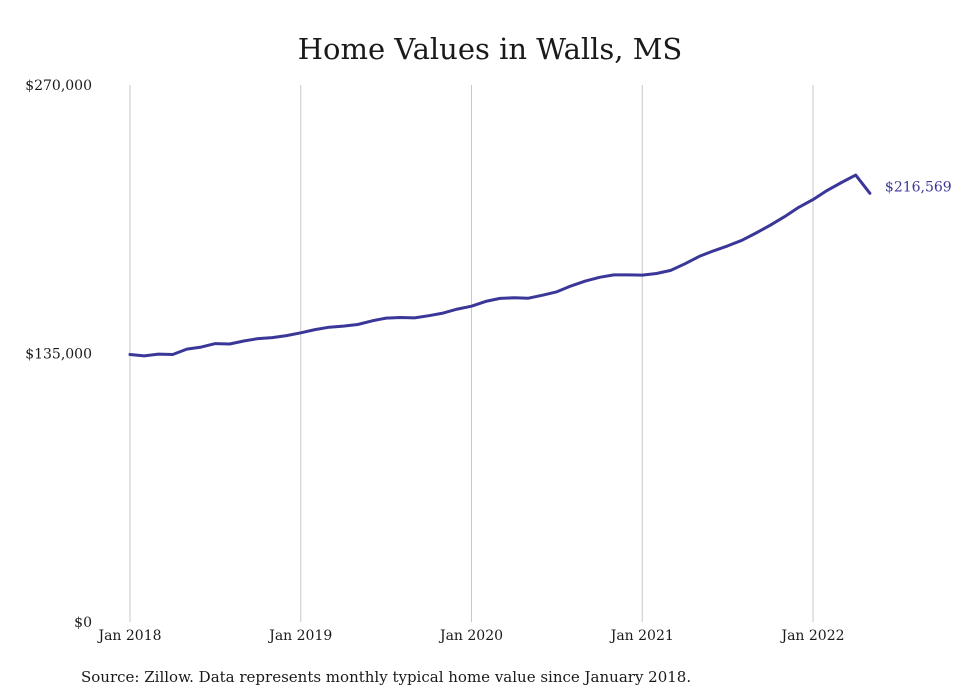 The image size is (980, 699). What do you see at coordinates (83, 623) in the screenshot?
I see `y-tick-label: $0` at bounding box center [83, 623].